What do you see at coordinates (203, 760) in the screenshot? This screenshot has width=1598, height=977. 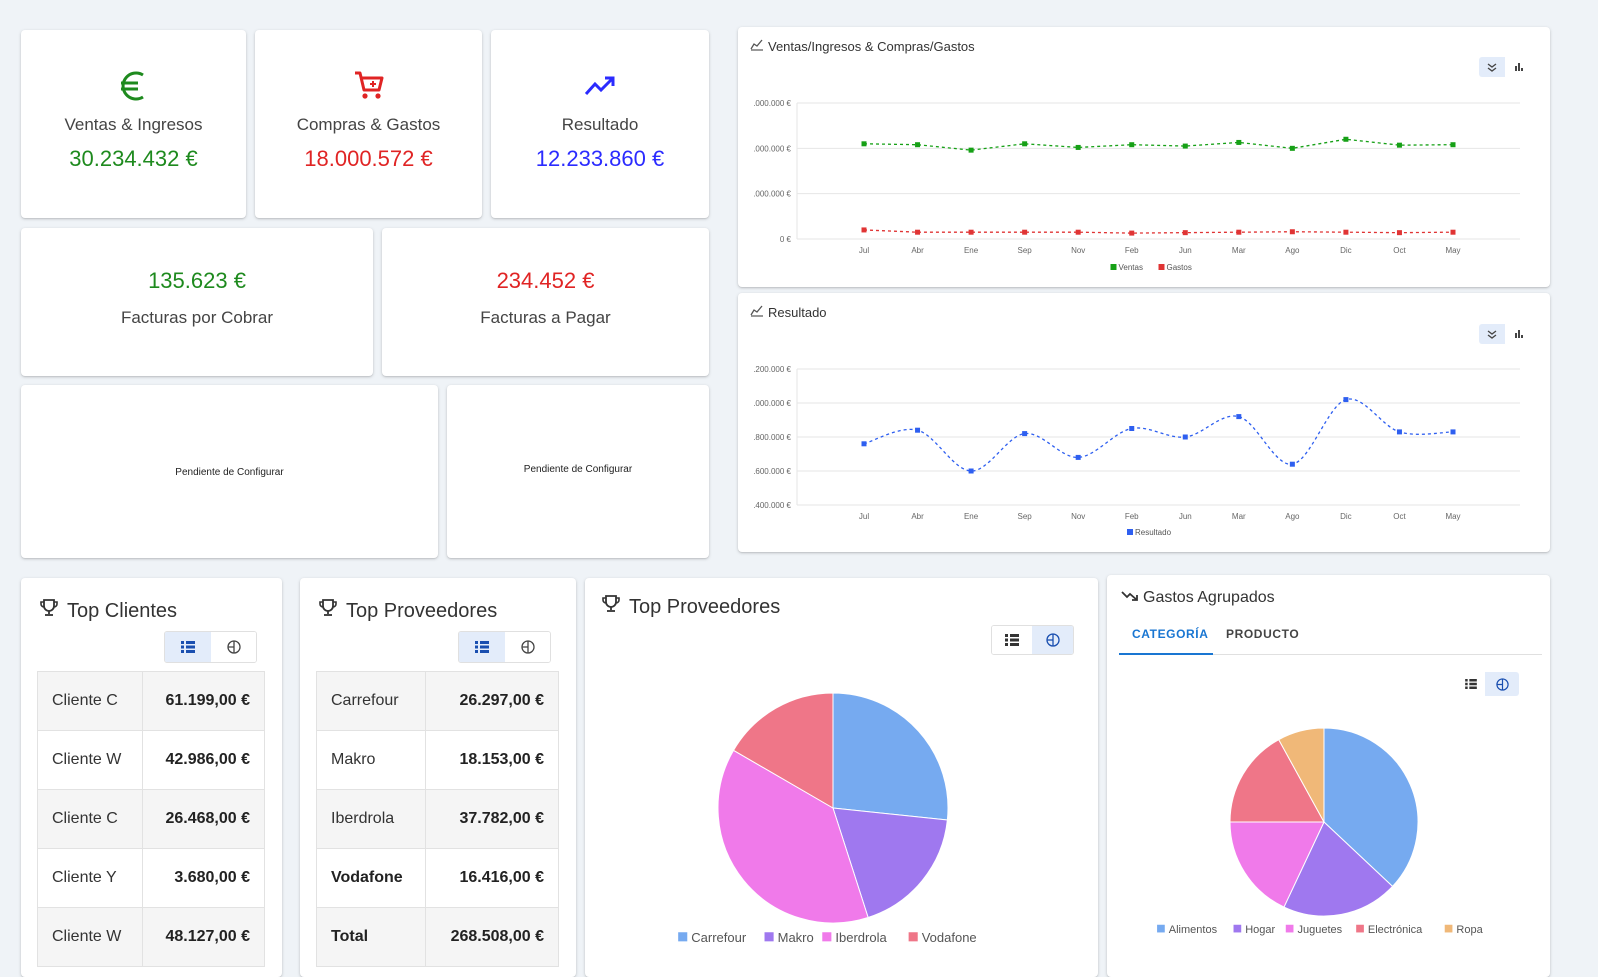 I see `cliente-value: 42.986,00 €` at bounding box center [203, 760].